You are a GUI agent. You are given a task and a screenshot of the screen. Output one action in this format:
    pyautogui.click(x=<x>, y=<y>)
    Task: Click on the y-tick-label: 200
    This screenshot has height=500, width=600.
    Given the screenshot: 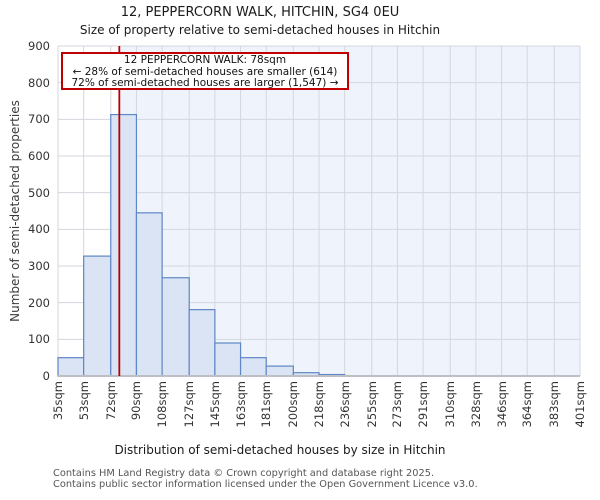 What is the action you would take?
    pyautogui.click(x=39, y=302)
    